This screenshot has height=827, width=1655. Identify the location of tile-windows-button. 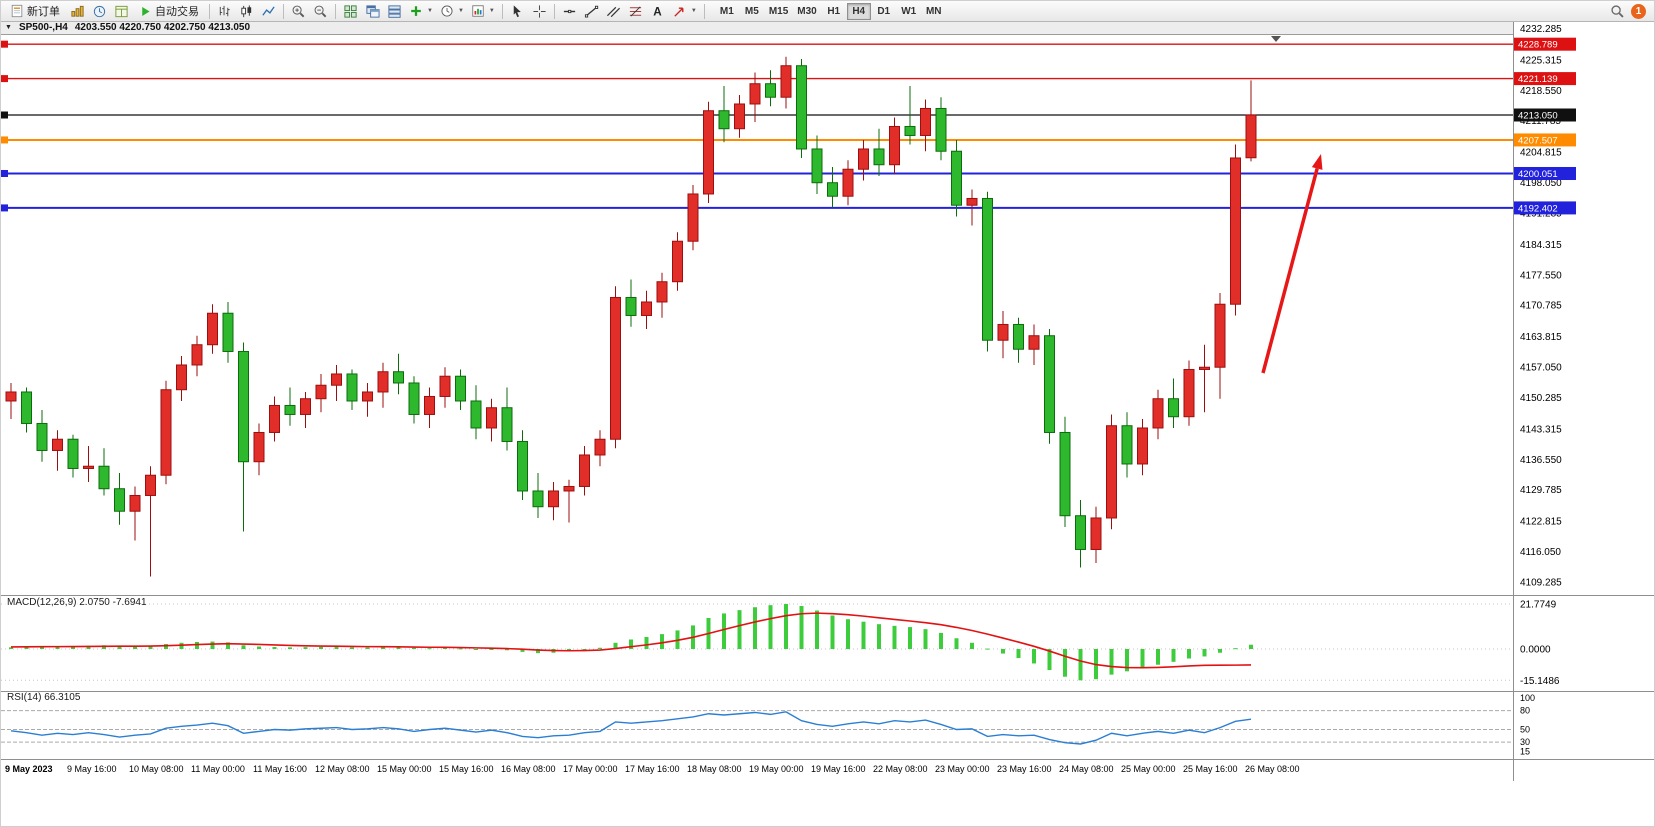
(350, 11).